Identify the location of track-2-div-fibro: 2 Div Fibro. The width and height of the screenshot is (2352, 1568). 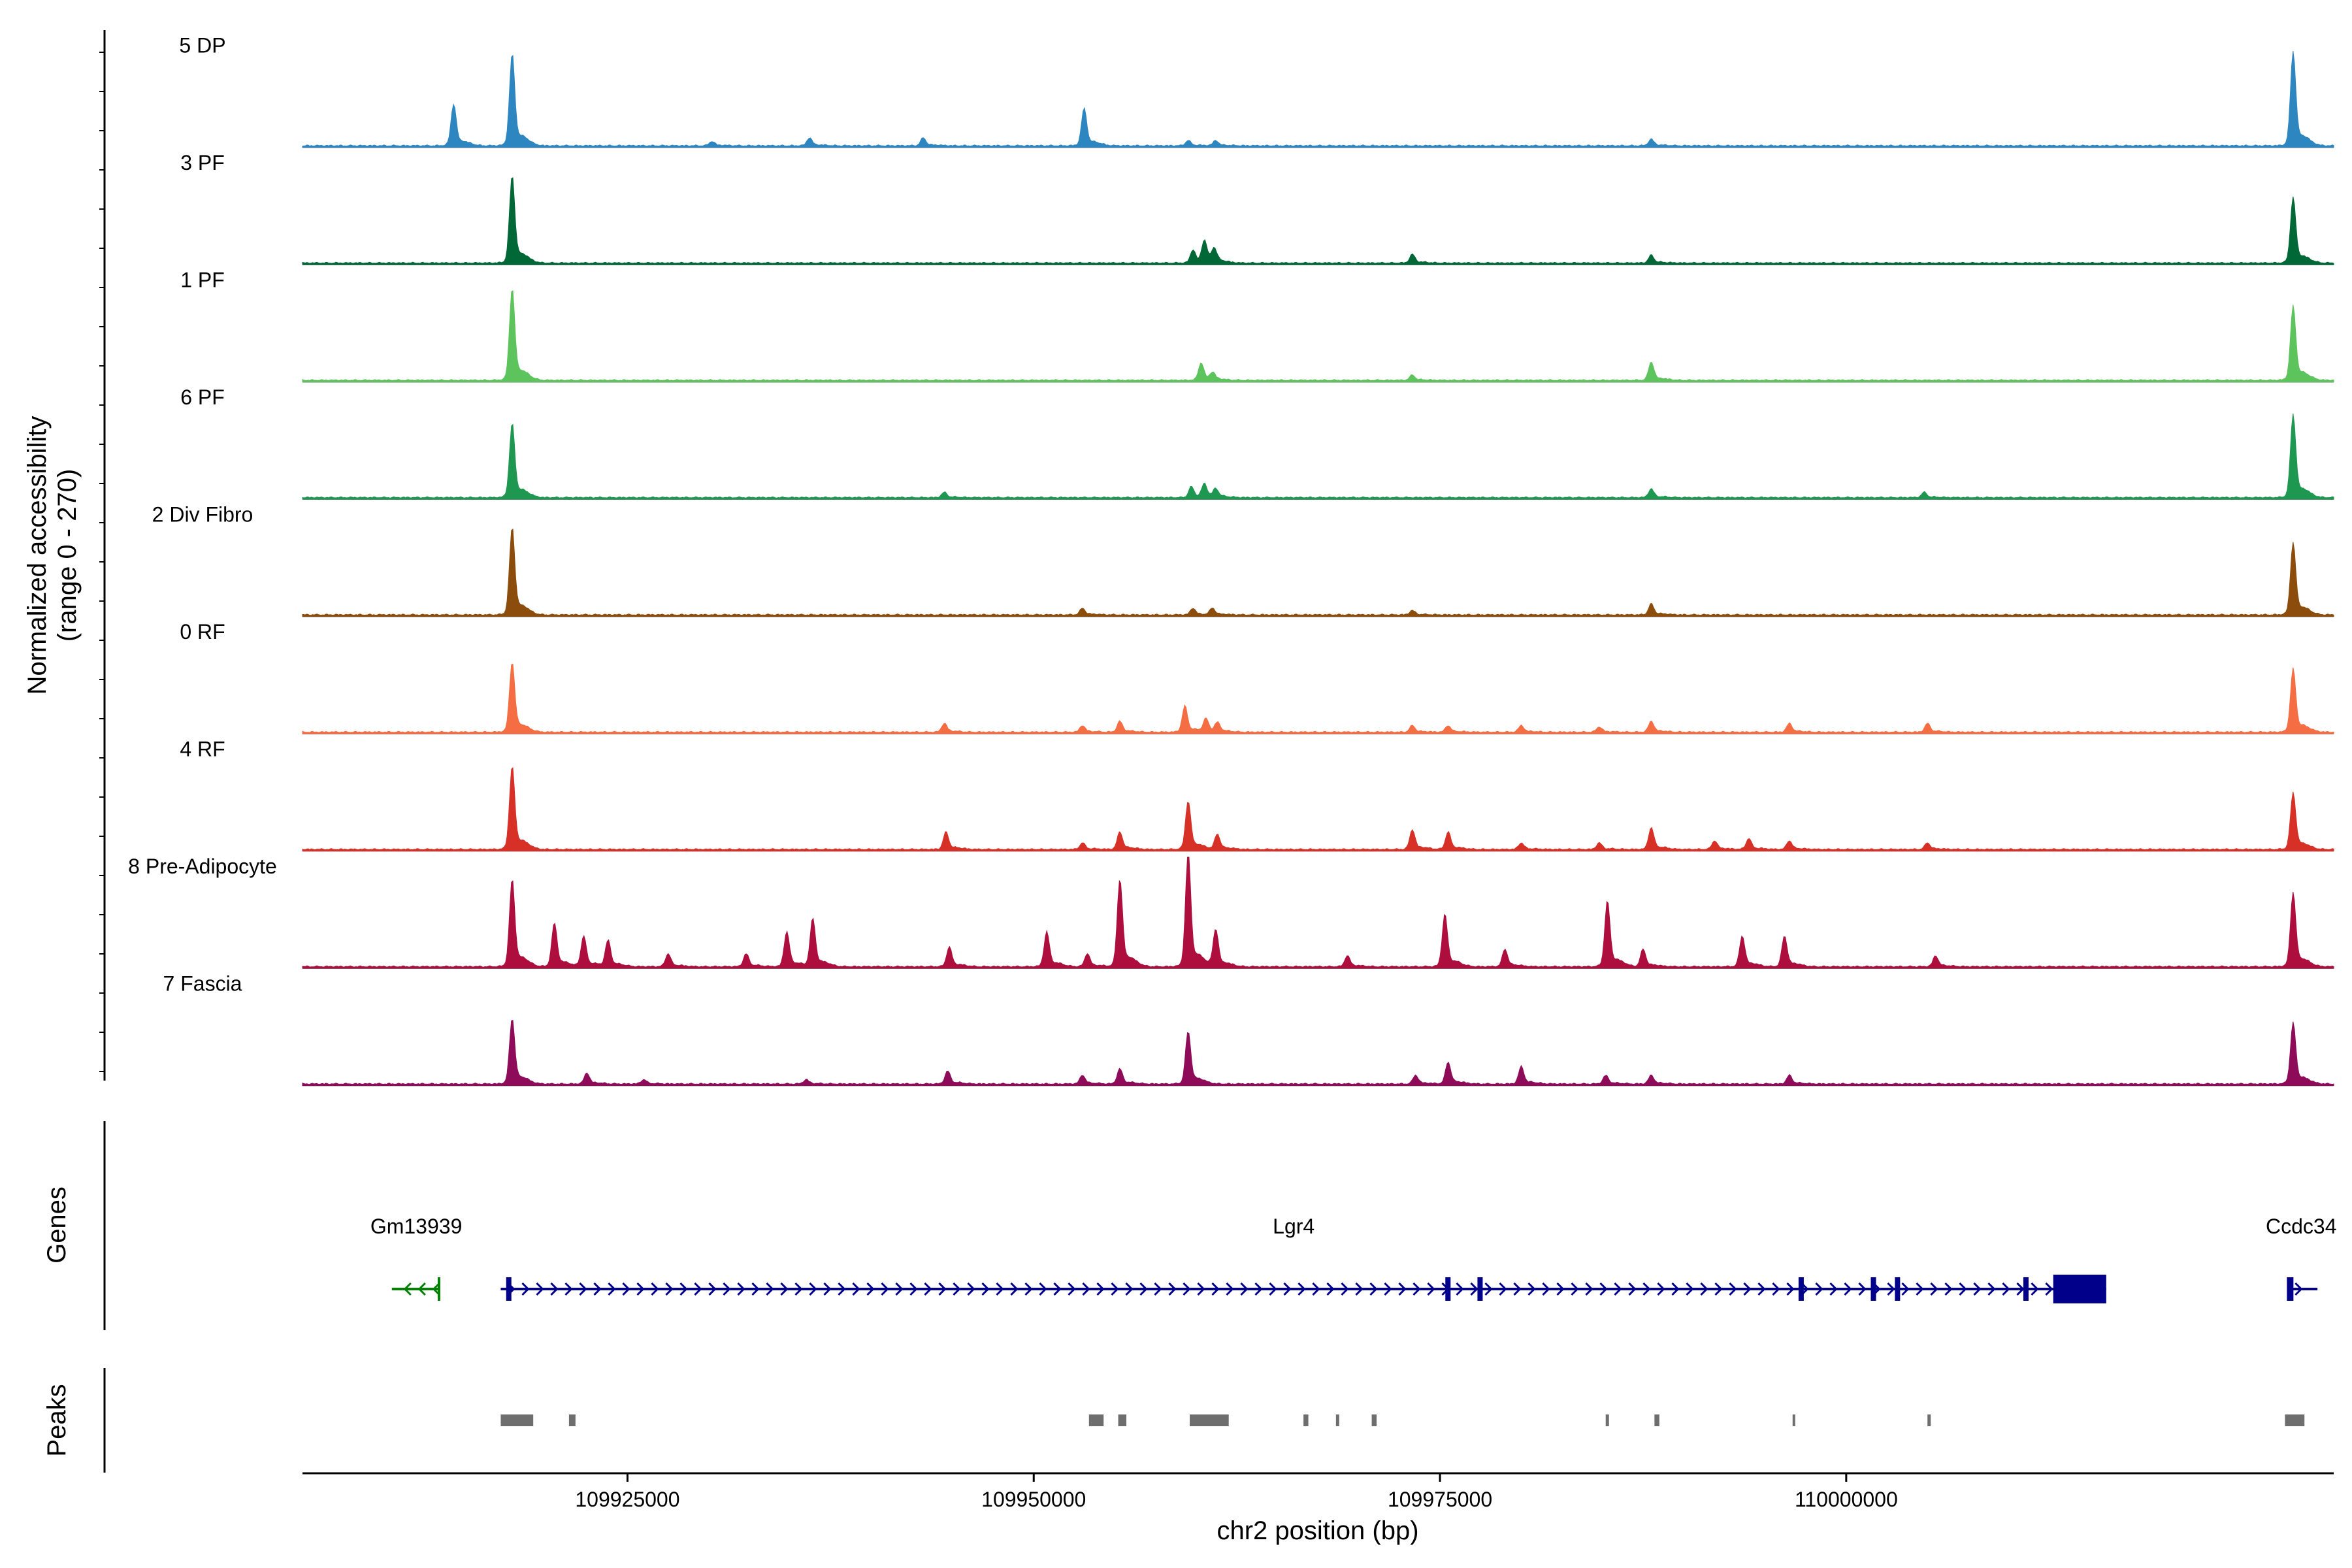
(1243, 560).